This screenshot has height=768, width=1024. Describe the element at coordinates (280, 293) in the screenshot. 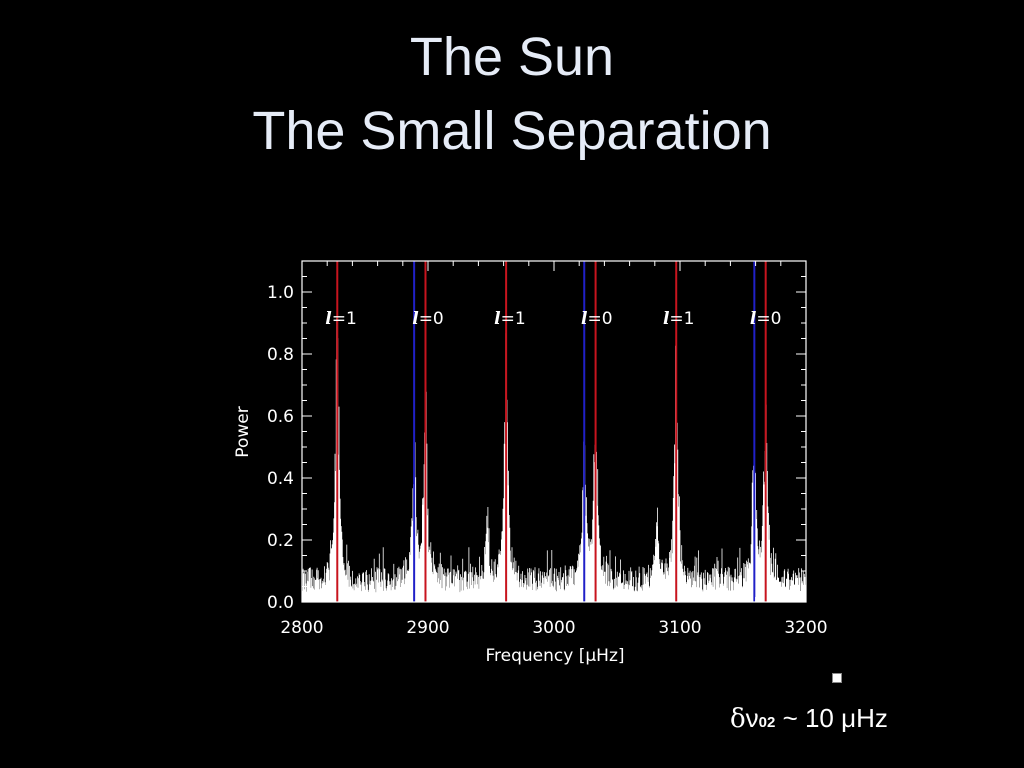

I see `y-tick-label: 1.0` at that location.